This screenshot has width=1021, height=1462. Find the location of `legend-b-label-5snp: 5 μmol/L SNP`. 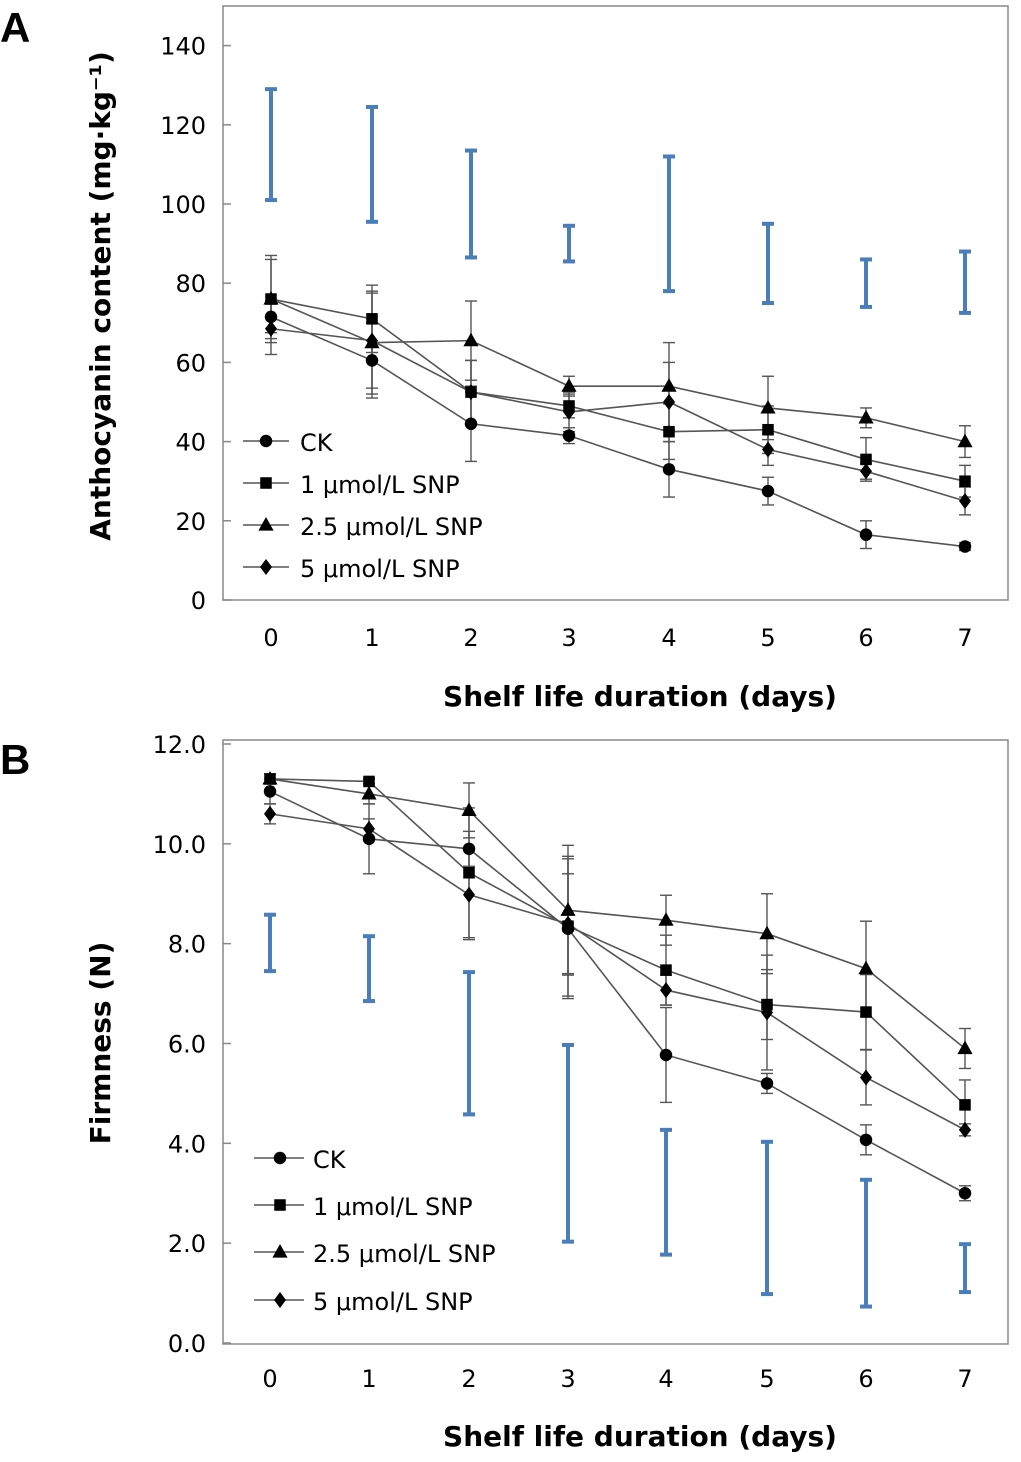

legend-b-label-5snp: 5 μmol/L SNP is located at coordinates (393, 1302).